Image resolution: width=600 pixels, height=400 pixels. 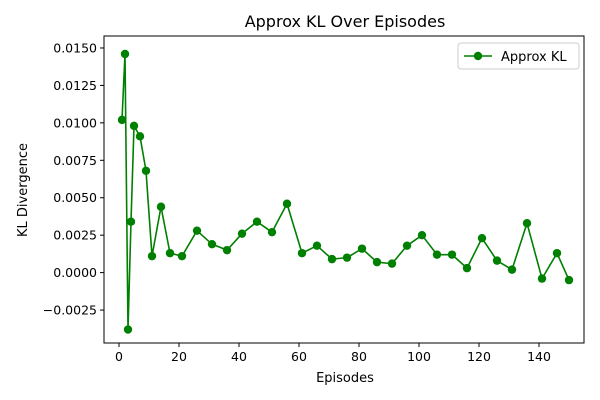 I want to click on x-tick-label: 20, so click(x=179, y=356).